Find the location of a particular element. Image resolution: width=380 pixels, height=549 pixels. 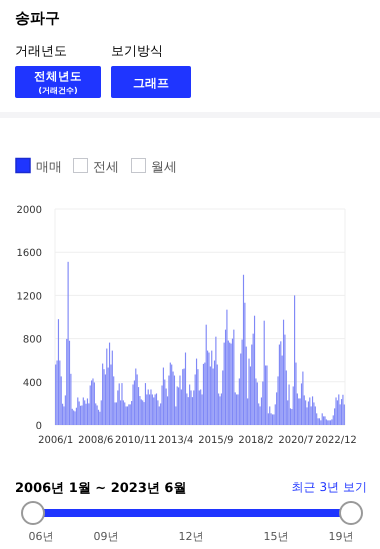

x-tick-label: 2018/2 is located at coordinates (256, 440).